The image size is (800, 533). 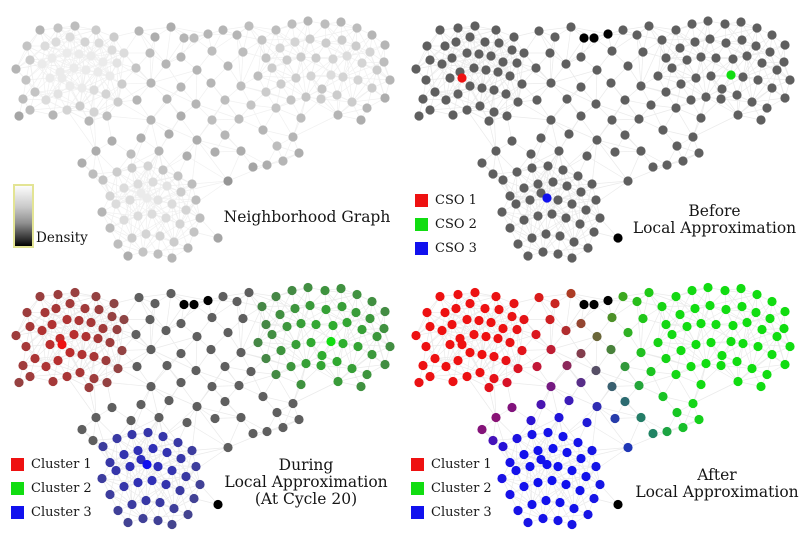 I want to click on title-line-1: Before, so click(x=714, y=211).